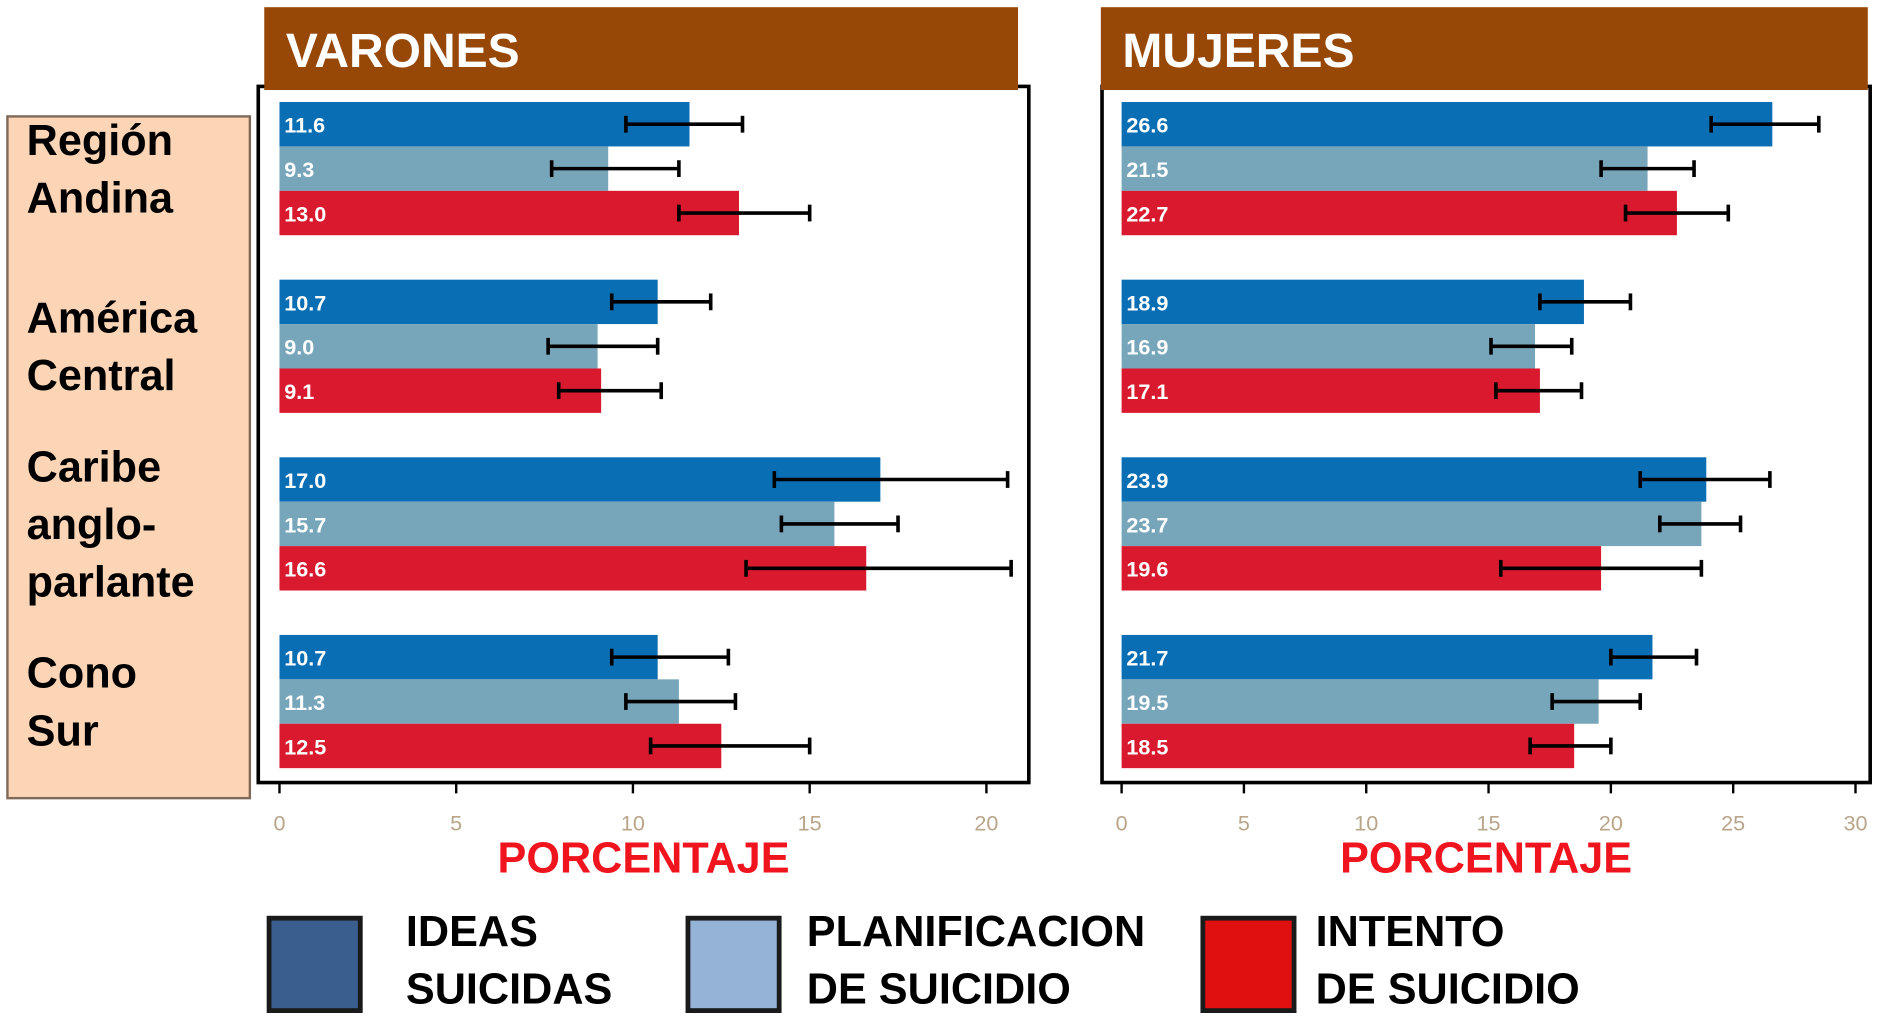 The height and width of the screenshot is (1018, 1880). Describe the element at coordinates (1147, 391) in the screenshot. I see `value-label: 17.1` at that location.